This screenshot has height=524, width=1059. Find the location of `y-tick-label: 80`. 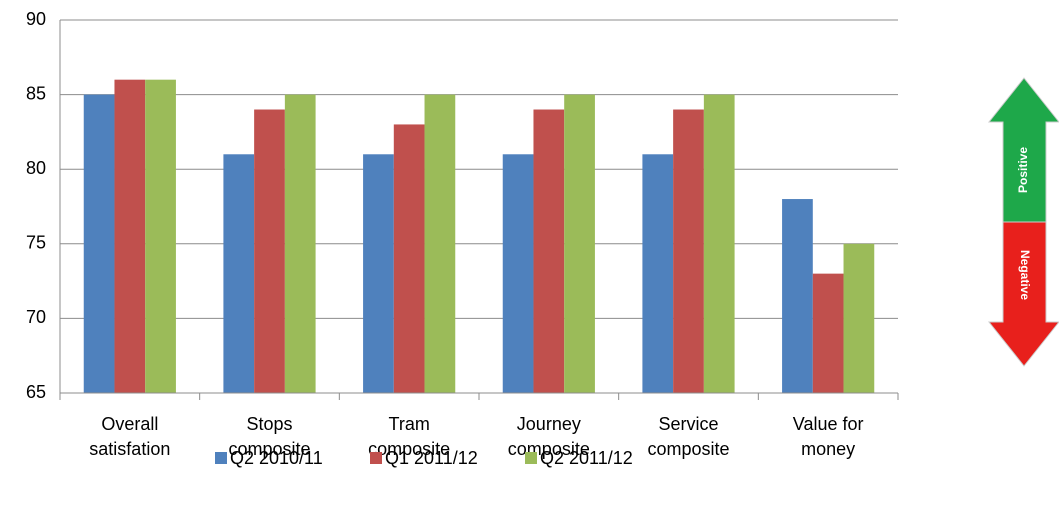

y-tick-label: 80 is located at coordinates (36, 168).